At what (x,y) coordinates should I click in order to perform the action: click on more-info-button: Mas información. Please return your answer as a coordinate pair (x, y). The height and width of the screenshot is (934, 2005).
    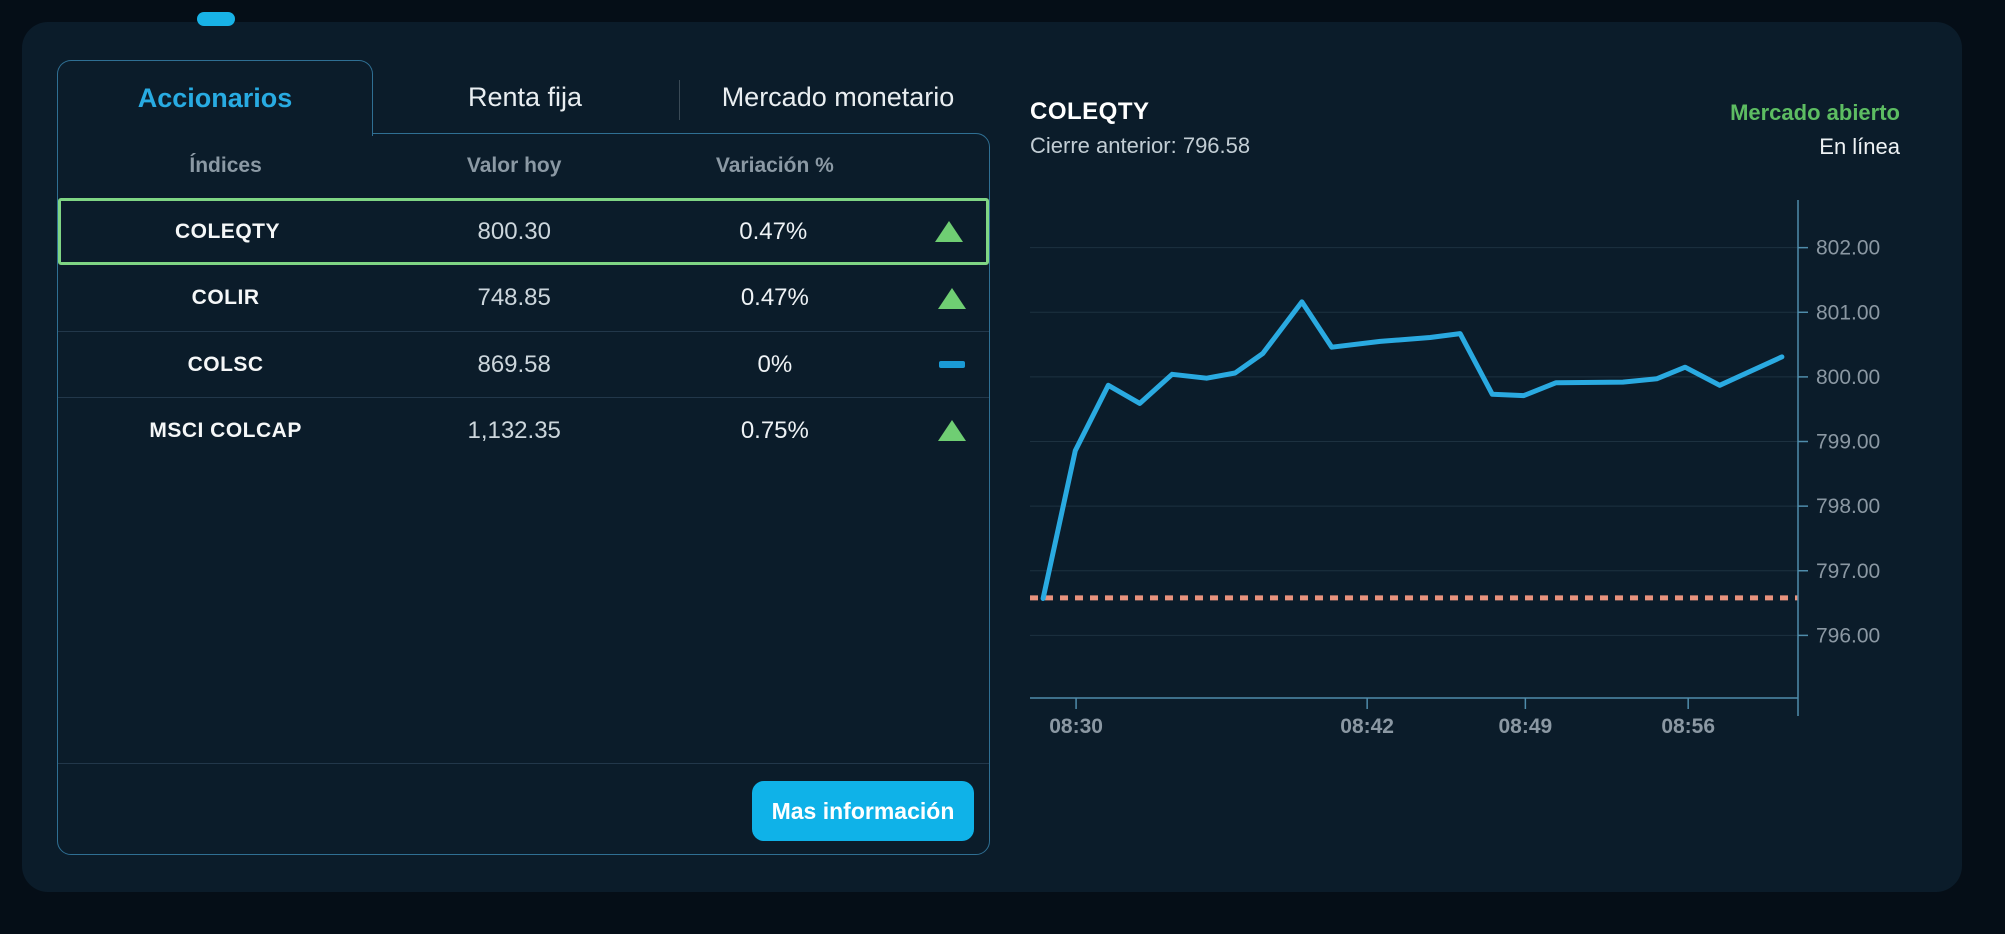
    Looking at the image, I should click on (863, 811).